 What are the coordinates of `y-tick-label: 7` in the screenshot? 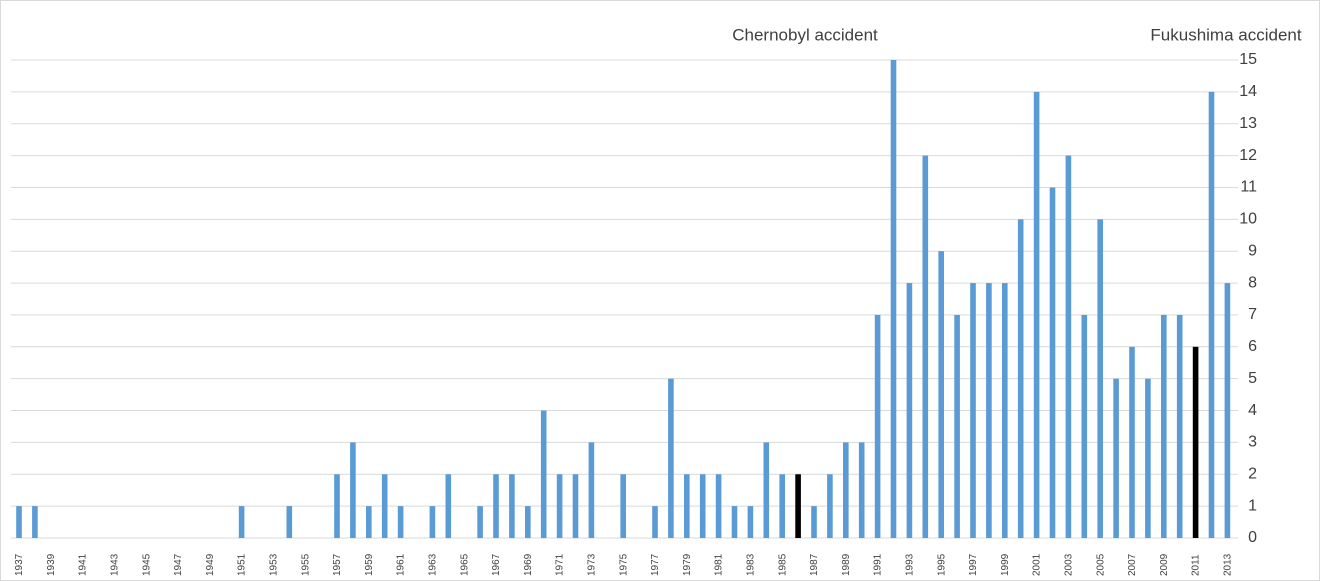 It's located at (1252, 314).